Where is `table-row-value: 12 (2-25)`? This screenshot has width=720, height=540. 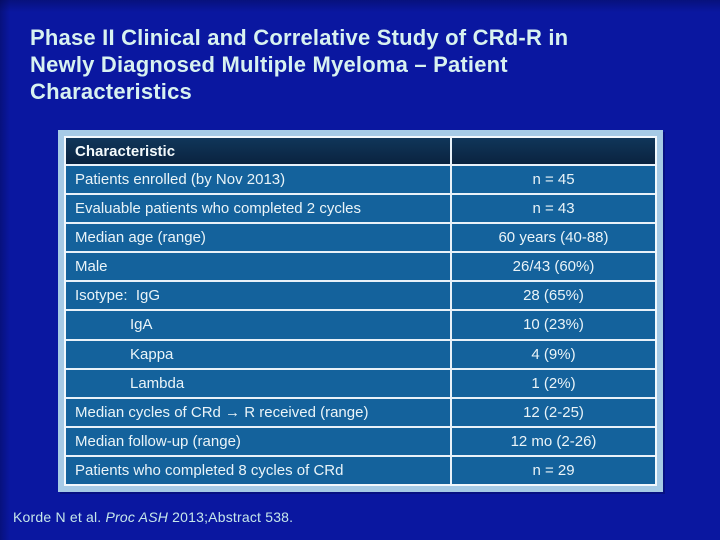 table-row-value: 12 (2-25) is located at coordinates (553, 412).